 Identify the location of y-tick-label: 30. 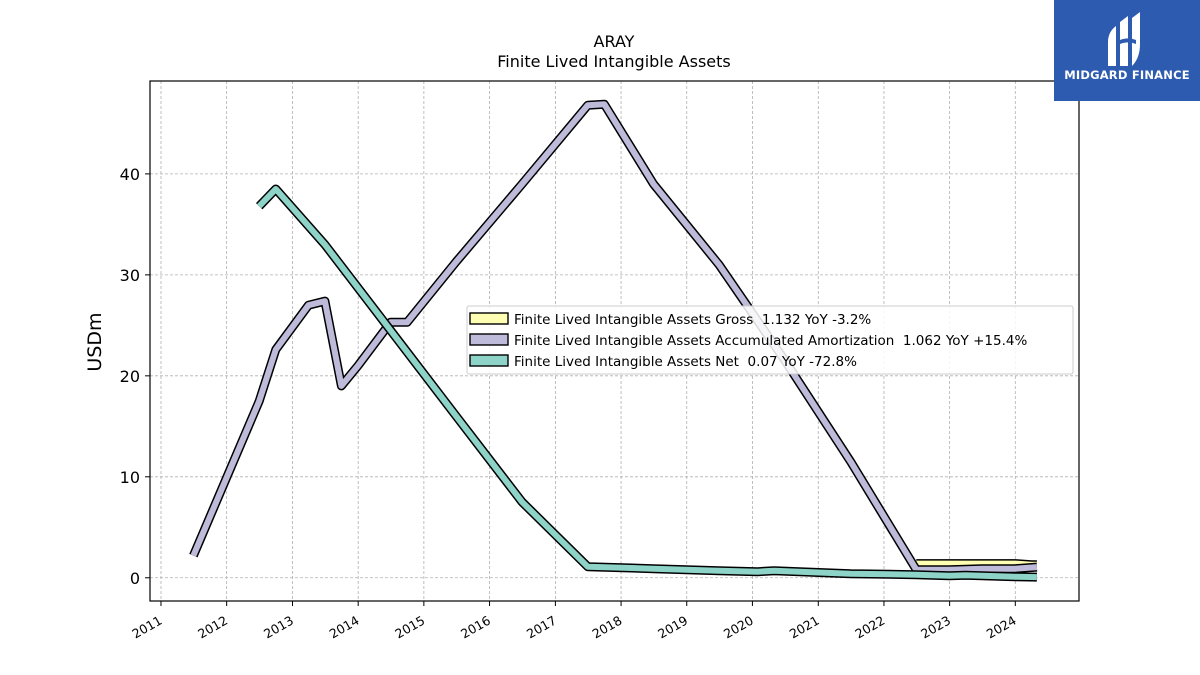
(130, 275).